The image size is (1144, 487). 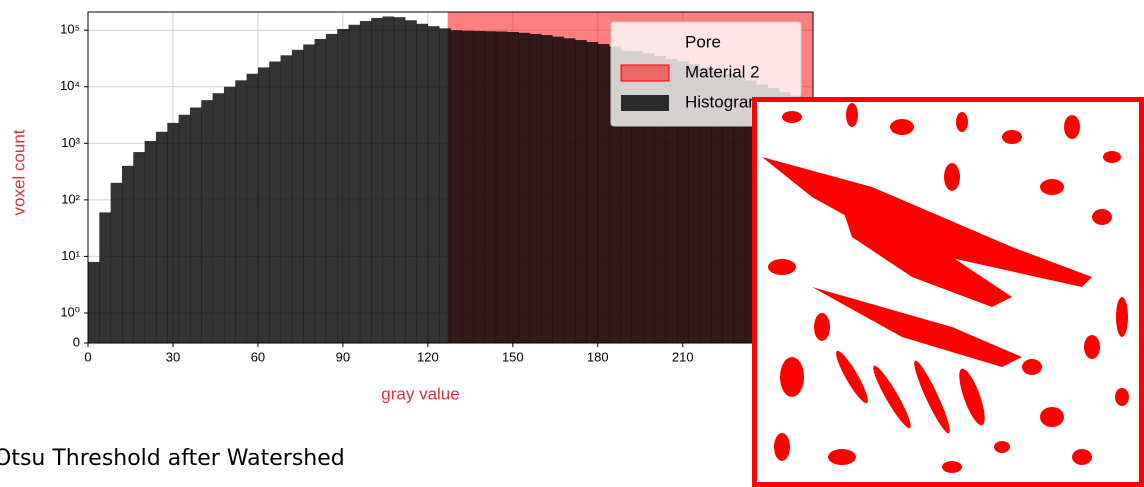 What do you see at coordinates (703, 41) in the screenshot?
I see `legend-label: Pore` at bounding box center [703, 41].